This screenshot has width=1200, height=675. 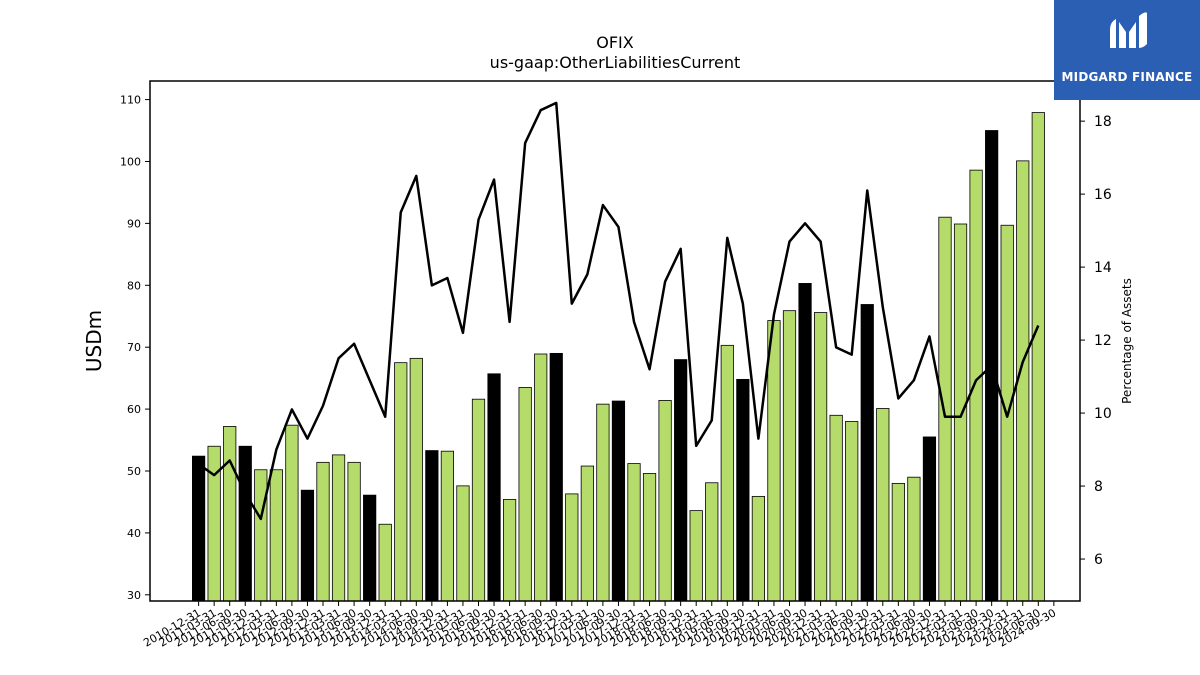 What do you see at coordinates (1127, 50) in the screenshot?
I see `brand-logo: MIDGARD FINANCE` at bounding box center [1127, 50].